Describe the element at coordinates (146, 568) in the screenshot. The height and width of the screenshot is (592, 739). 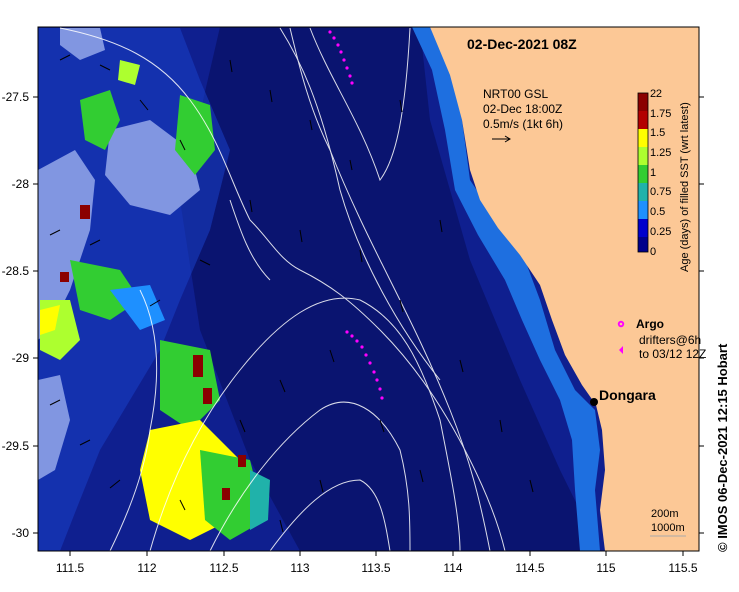
I see `x-tick-label: 112` at that location.